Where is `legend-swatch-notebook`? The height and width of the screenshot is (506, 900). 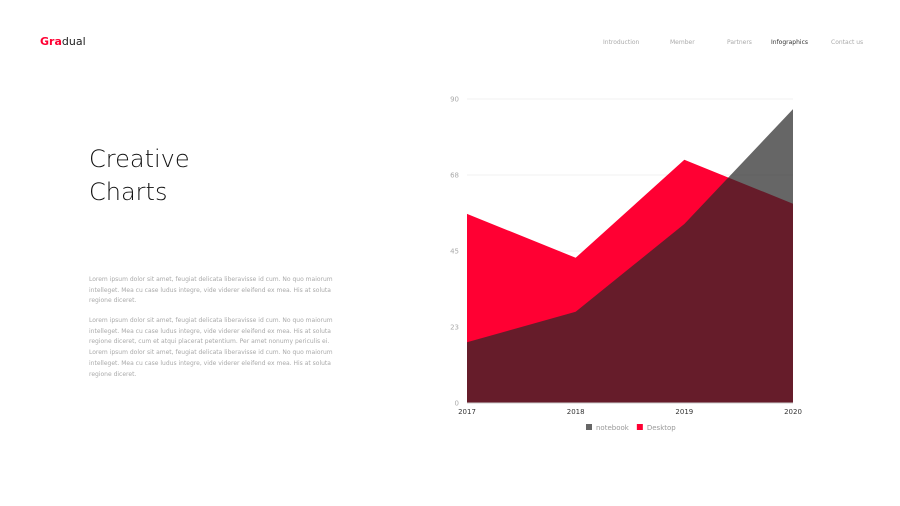 legend-swatch-notebook is located at coordinates (589, 427).